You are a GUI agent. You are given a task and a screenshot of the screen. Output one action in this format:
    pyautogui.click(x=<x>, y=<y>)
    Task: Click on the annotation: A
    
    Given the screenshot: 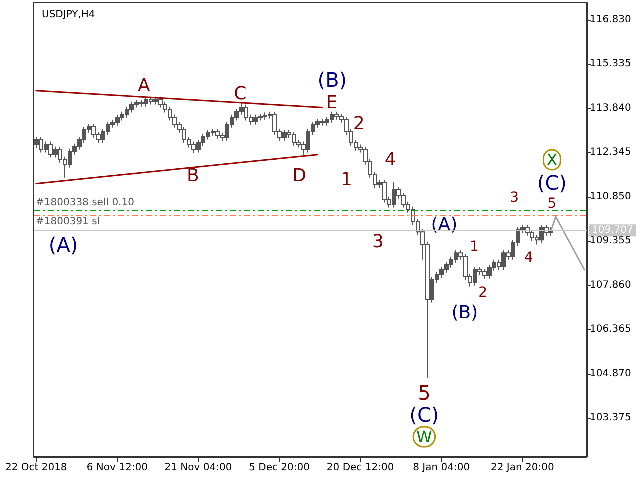 What is the action you would take?
    pyautogui.click(x=144, y=86)
    